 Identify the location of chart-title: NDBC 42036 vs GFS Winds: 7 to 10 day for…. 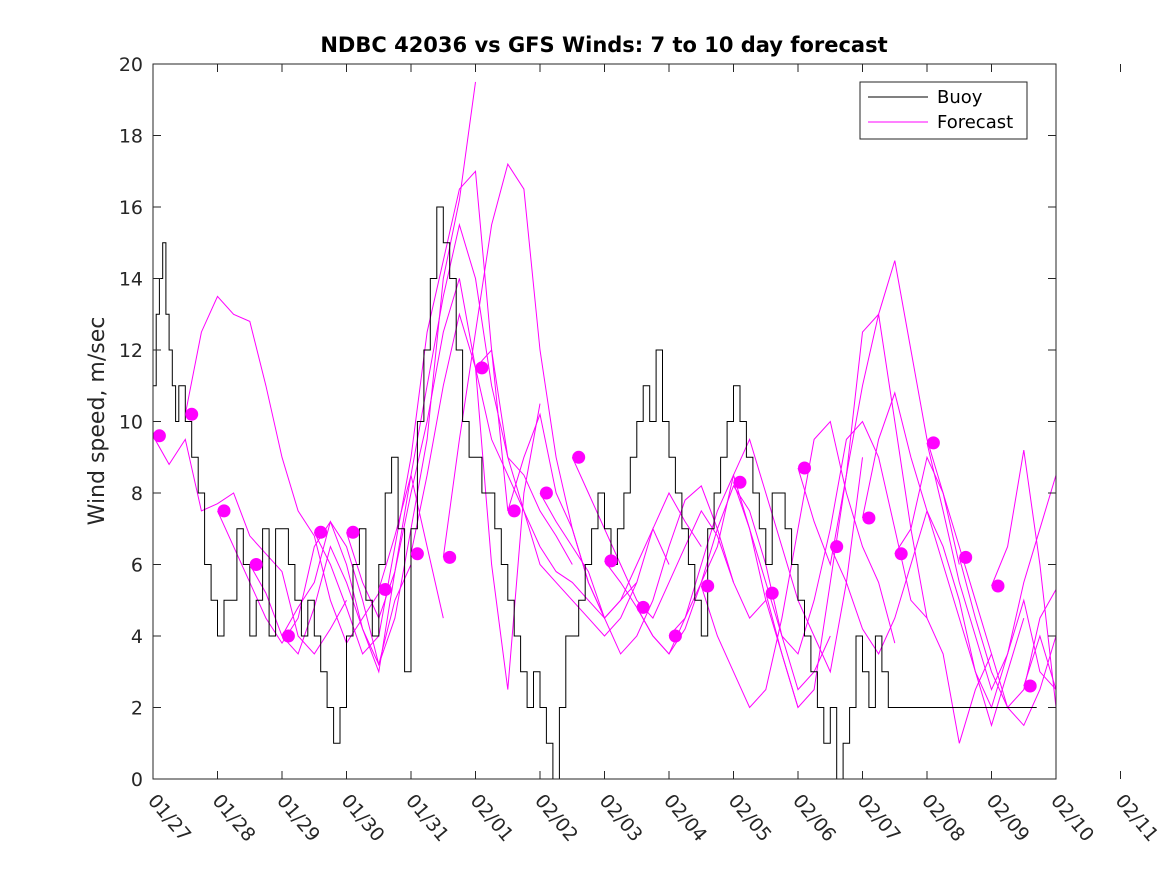
(603, 45).